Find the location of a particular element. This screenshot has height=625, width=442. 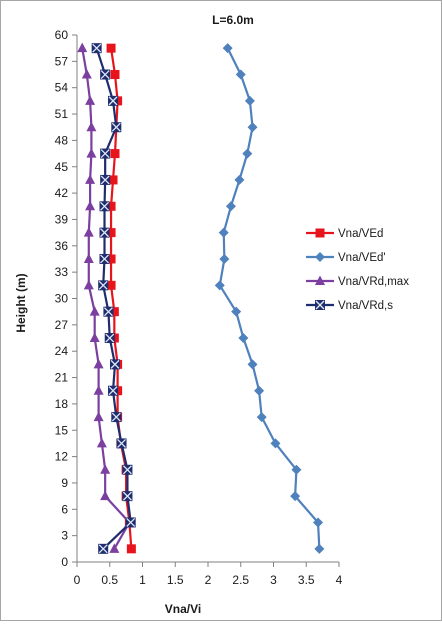

x-tick-label: 1 is located at coordinates (142, 580).